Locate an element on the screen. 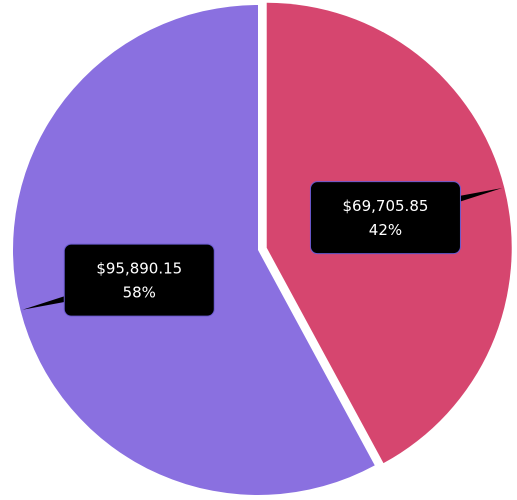  tooltip: $95,890.15 58% is located at coordinates (118, 280).